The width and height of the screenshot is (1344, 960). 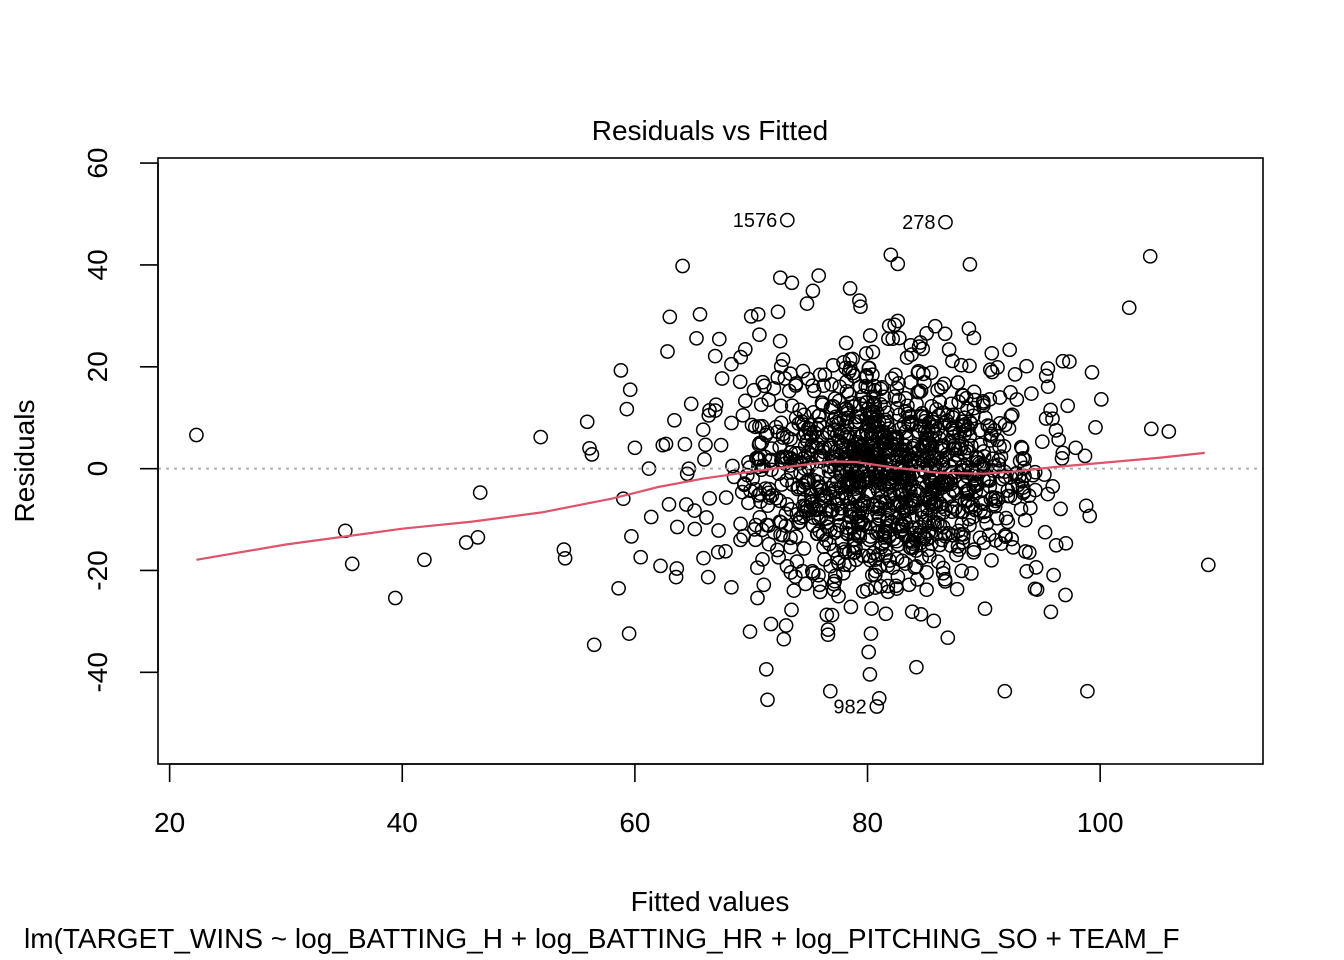 What do you see at coordinates (634, 822) in the screenshot?
I see `x-tick-label: 60` at bounding box center [634, 822].